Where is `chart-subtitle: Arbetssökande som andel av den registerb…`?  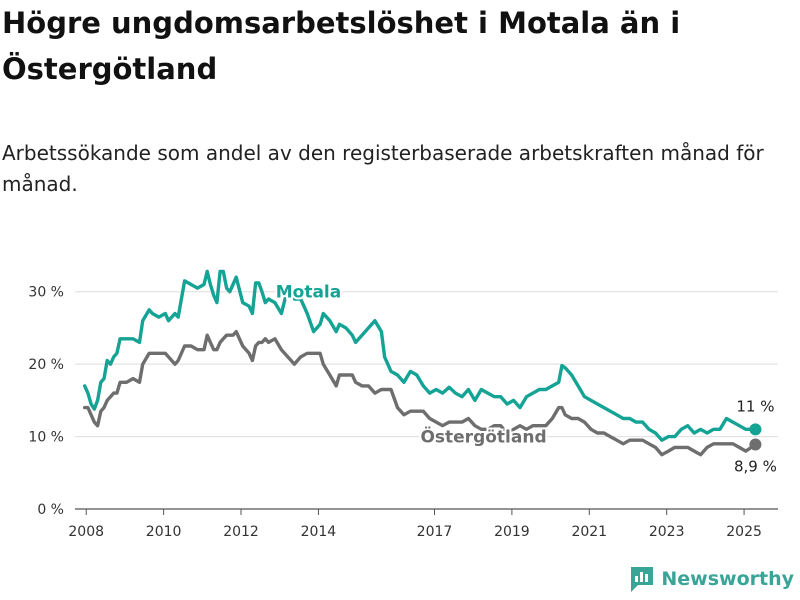 chart-subtitle: Arbetssökande som andel av den registerb… is located at coordinates (383, 168).